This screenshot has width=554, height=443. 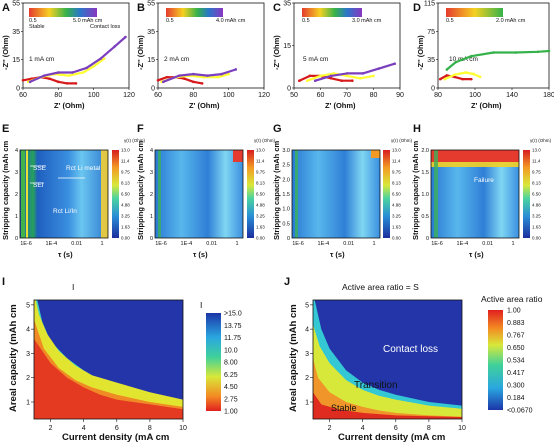 I want to click on panel-i-colorbar-ticks: >15.0 13.75 11.75 10.0 8.00 6.25 4.50 2.75 1.00, so click(x=233, y=363).